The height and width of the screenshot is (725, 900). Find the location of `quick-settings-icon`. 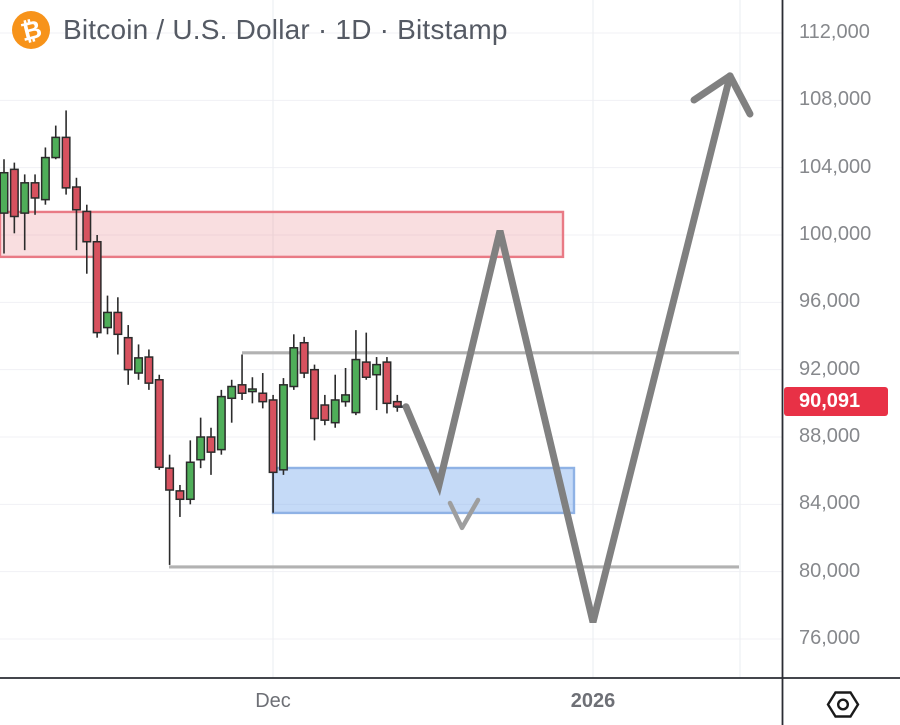

quick-settings-icon is located at coordinates (843, 704).